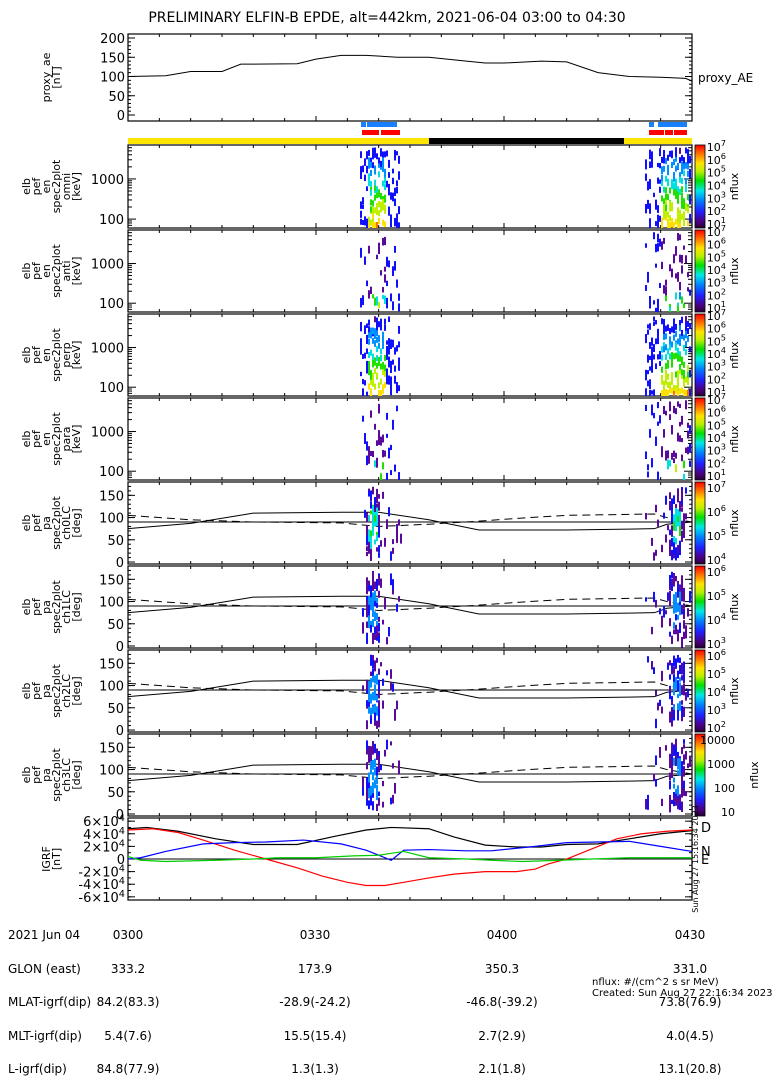 The image size is (775, 1087). Describe the element at coordinates (410, 688) in the screenshot. I see `anti-loss-cone-line` at that location.